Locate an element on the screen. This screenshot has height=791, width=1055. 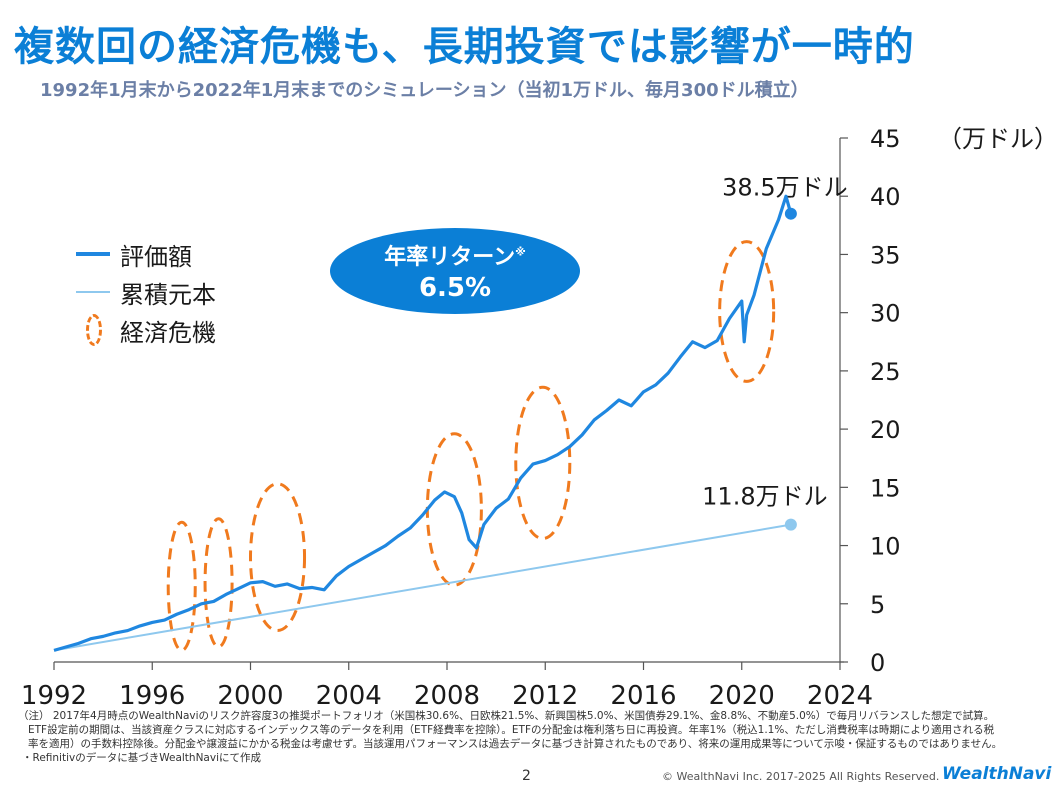
legend-swatch-principal is located at coordinates (93, 292).